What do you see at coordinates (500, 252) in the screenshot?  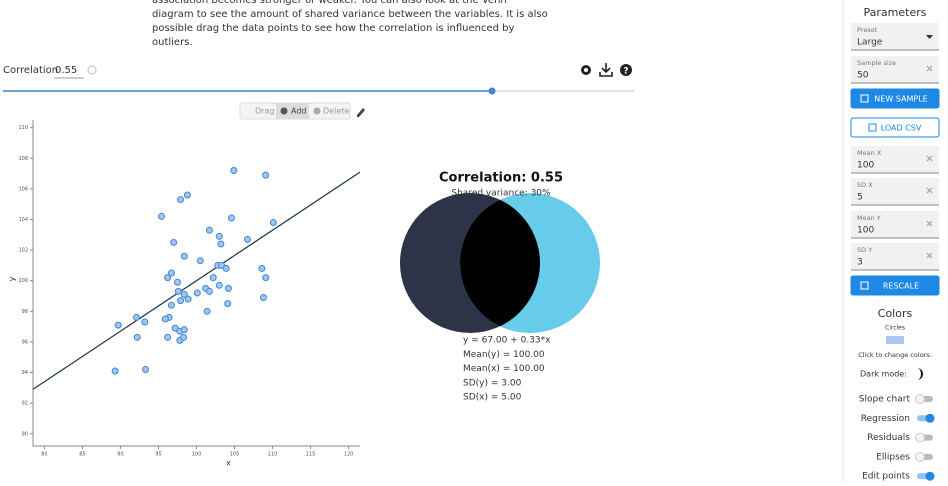 I see `venn: Correlation: 0.55 Shared variance: 30%` at bounding box center [500, 252].